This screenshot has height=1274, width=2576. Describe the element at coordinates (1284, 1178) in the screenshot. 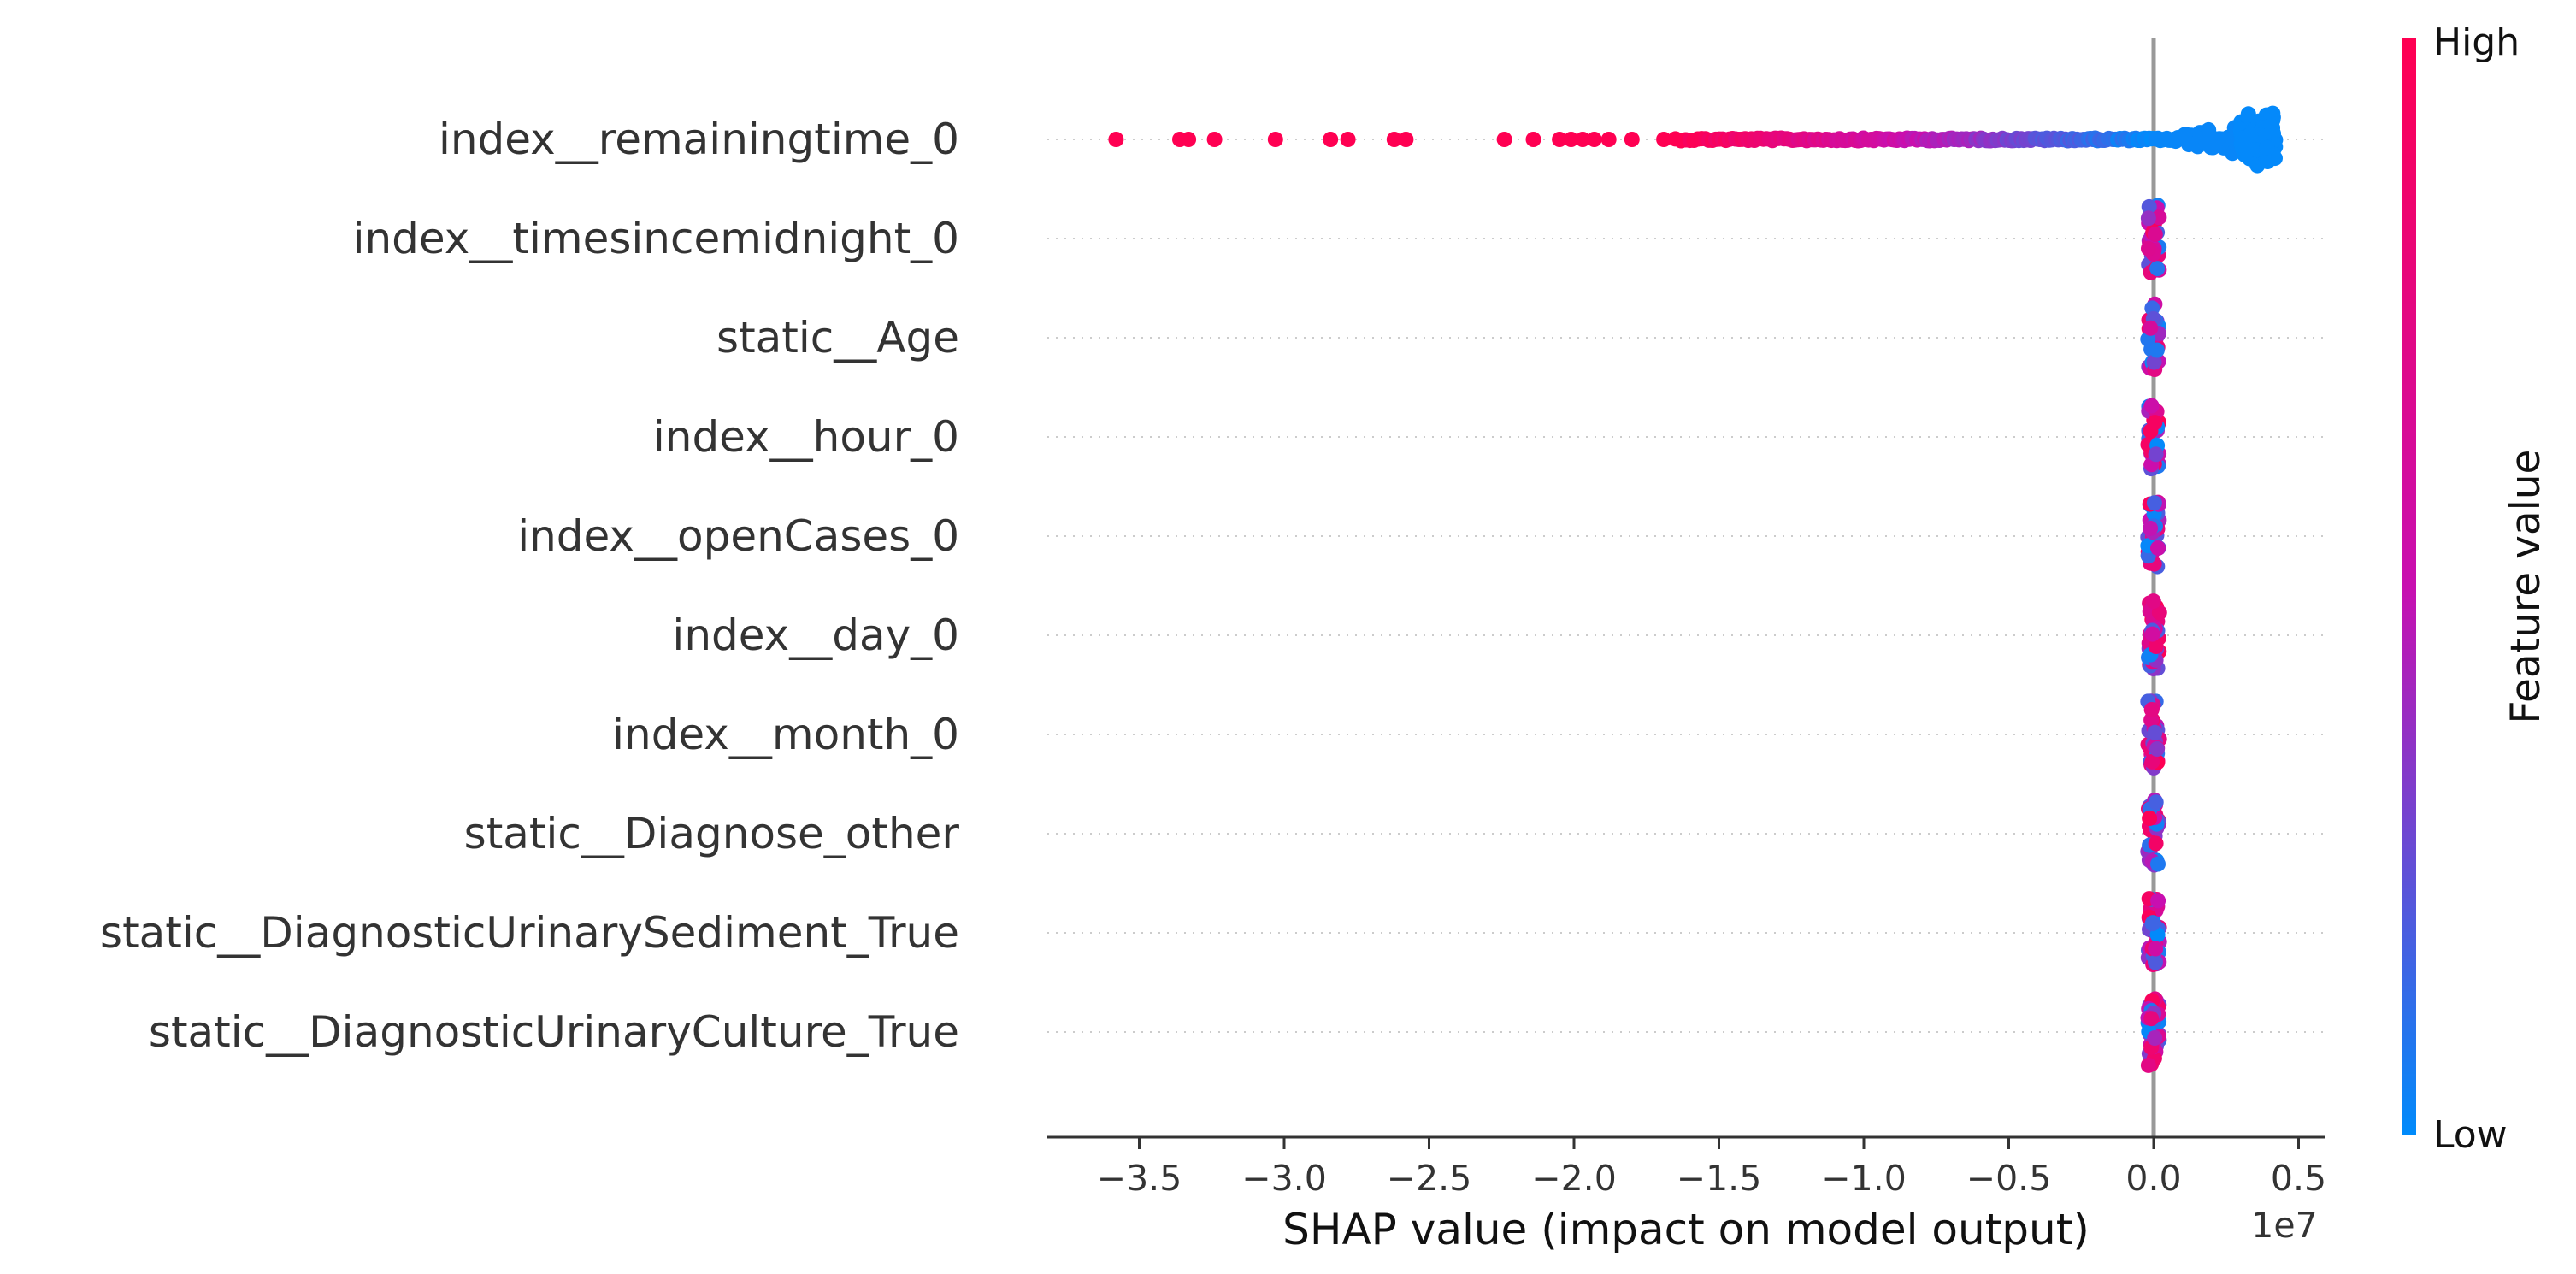

I see `x-tick-label: −3.0` at that location.